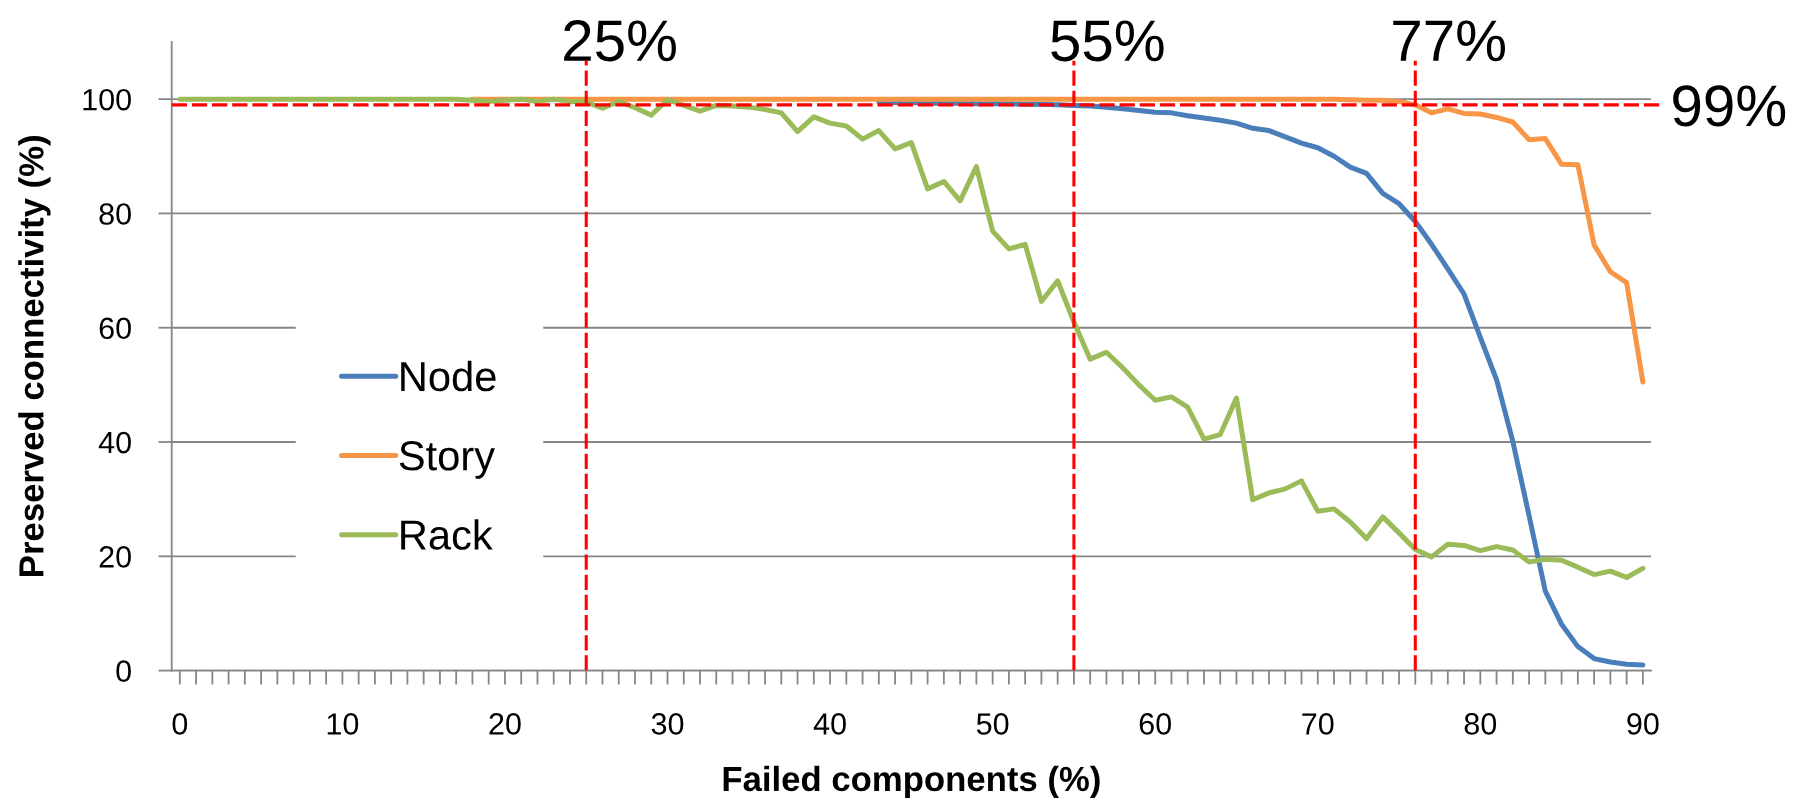 This screenshot has height=806, width=1801. Describe the element at coordinates (448, 376) in the screenshot. I see `legend-label: Node` at that location.